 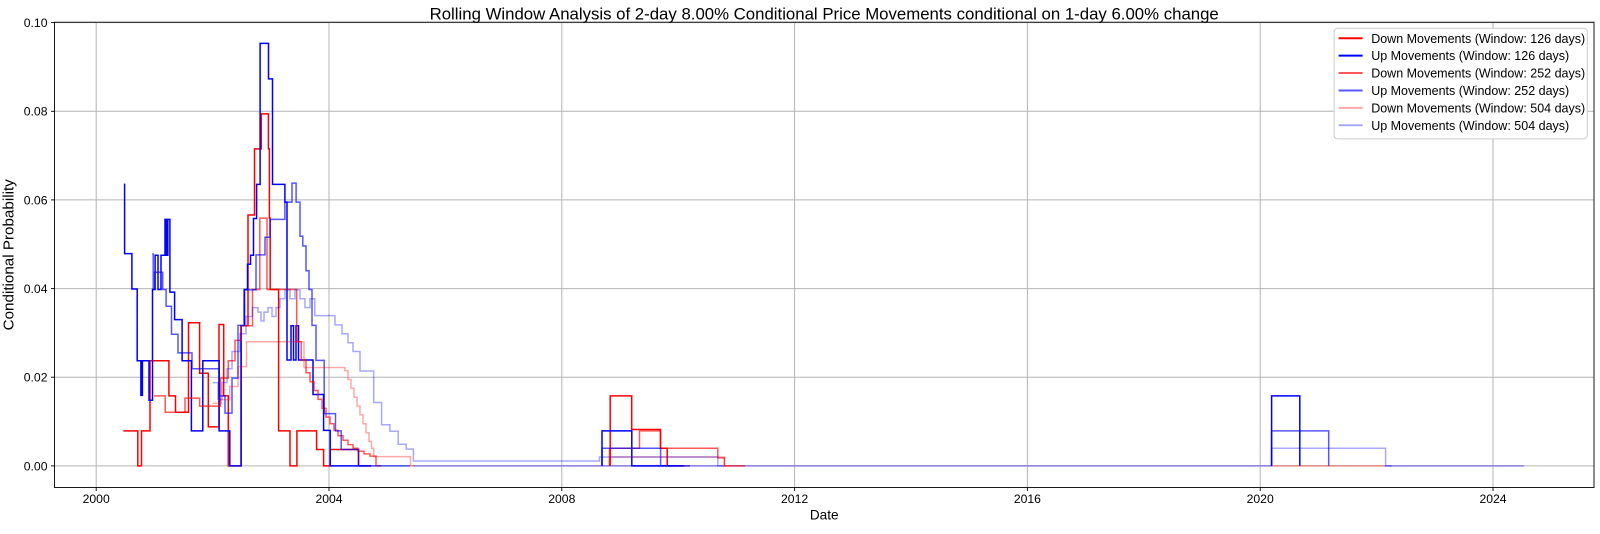 I want to click on svg-text: 0.02, so click(x=36, y=378).